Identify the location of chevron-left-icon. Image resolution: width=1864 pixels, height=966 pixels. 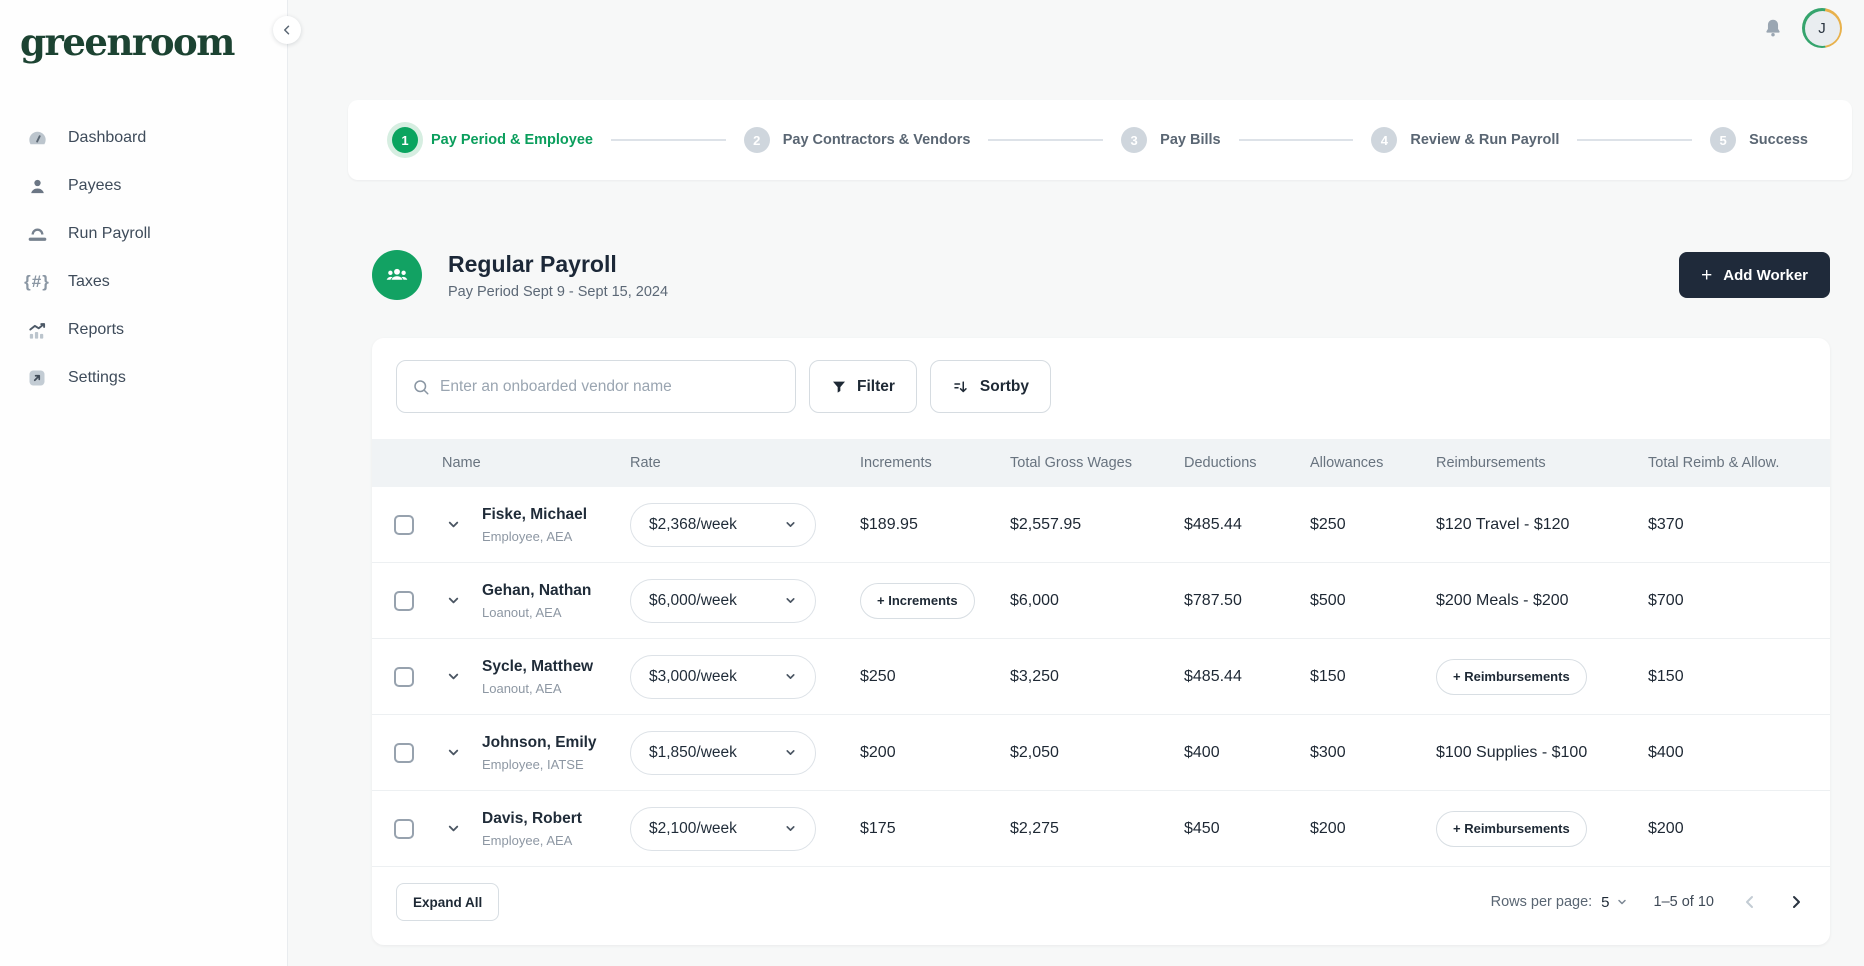
(1749, 902).